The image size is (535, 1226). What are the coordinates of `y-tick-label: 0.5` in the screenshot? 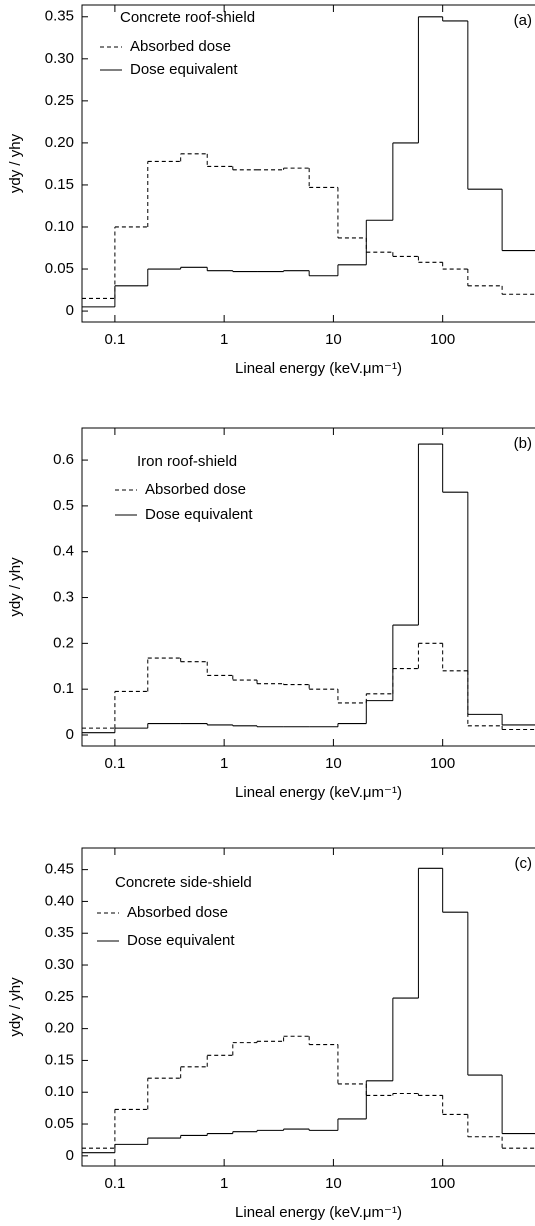 It's located at (63, 505).